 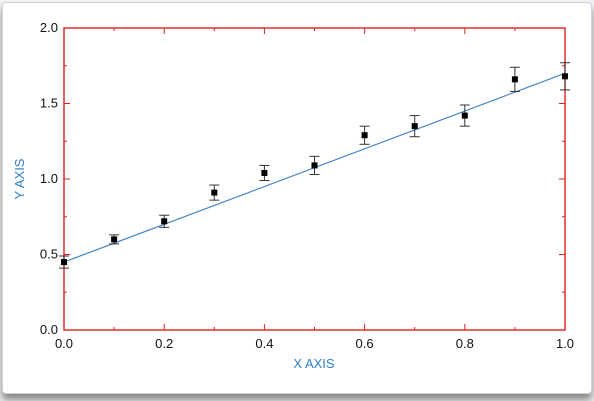 I want to click on x-tick-label: 0.8, so click(x=465, y=343).